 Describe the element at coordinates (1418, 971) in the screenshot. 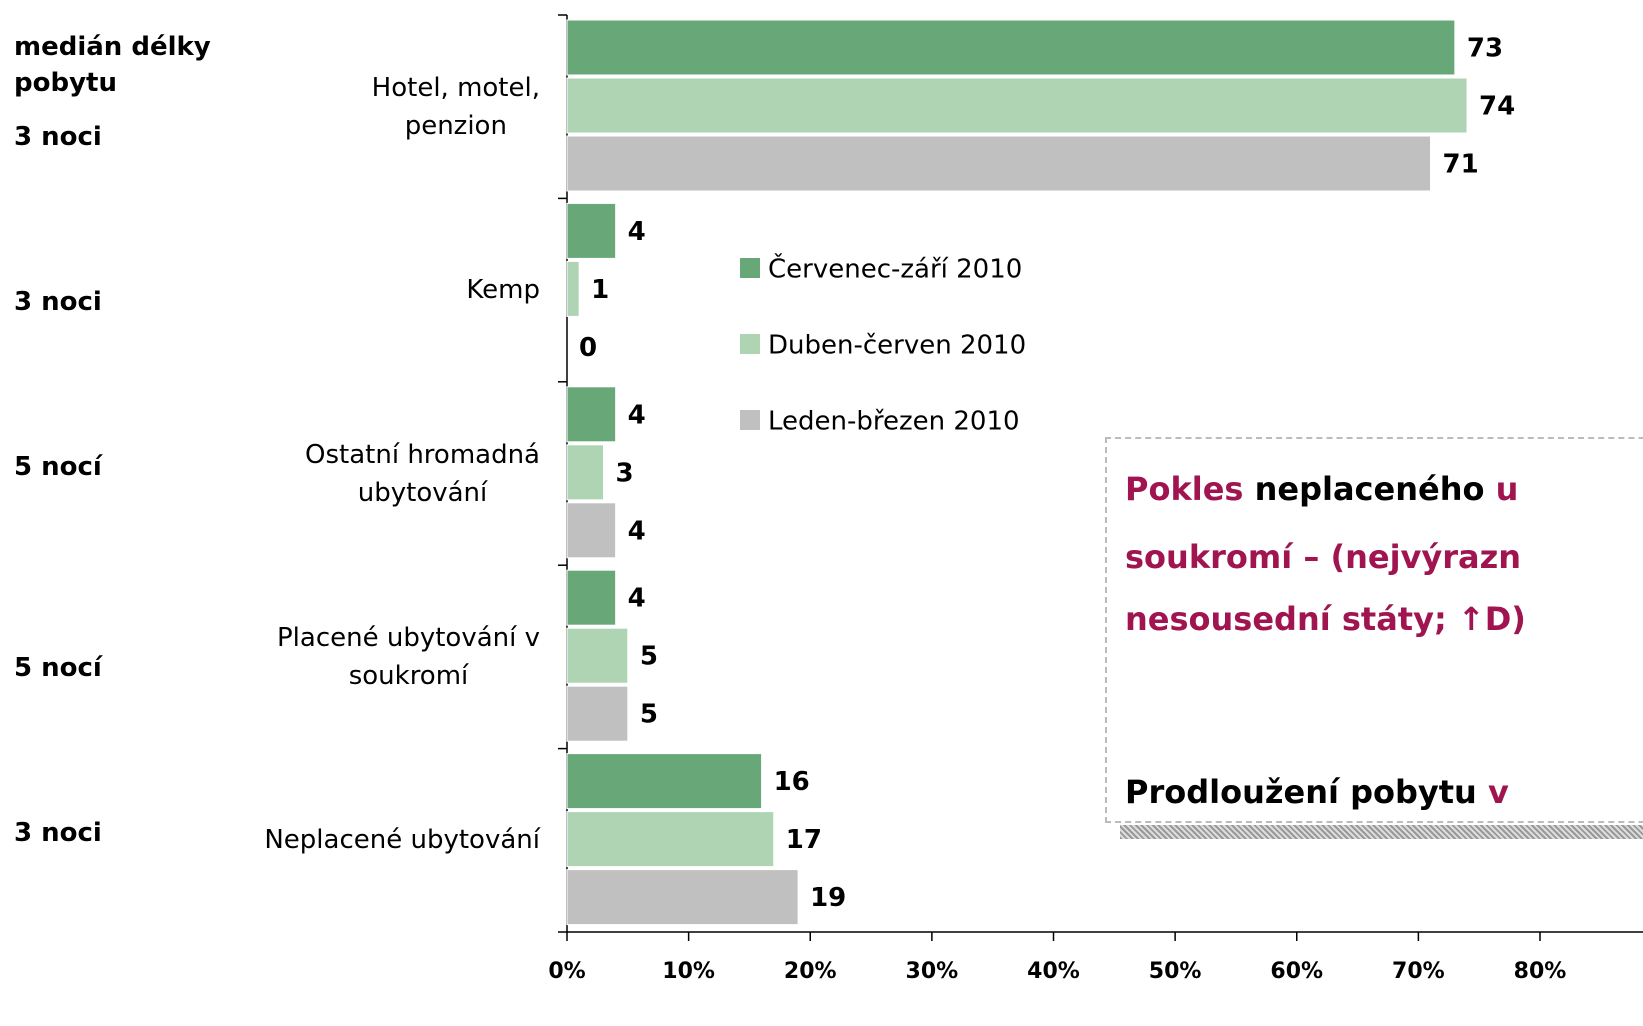

I see `x-tick-label: 70%` at that location.